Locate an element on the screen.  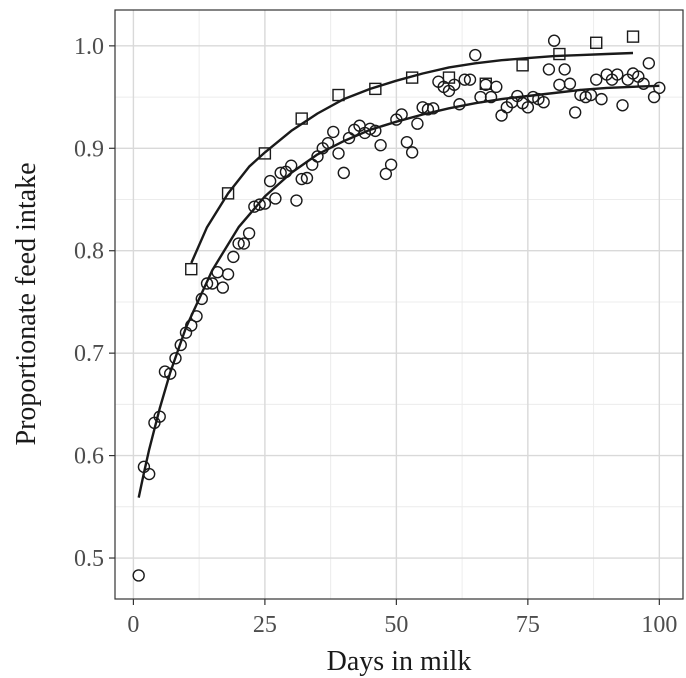
y-axis-title: Proportionate feed intake is located at coordinates (26, 303).